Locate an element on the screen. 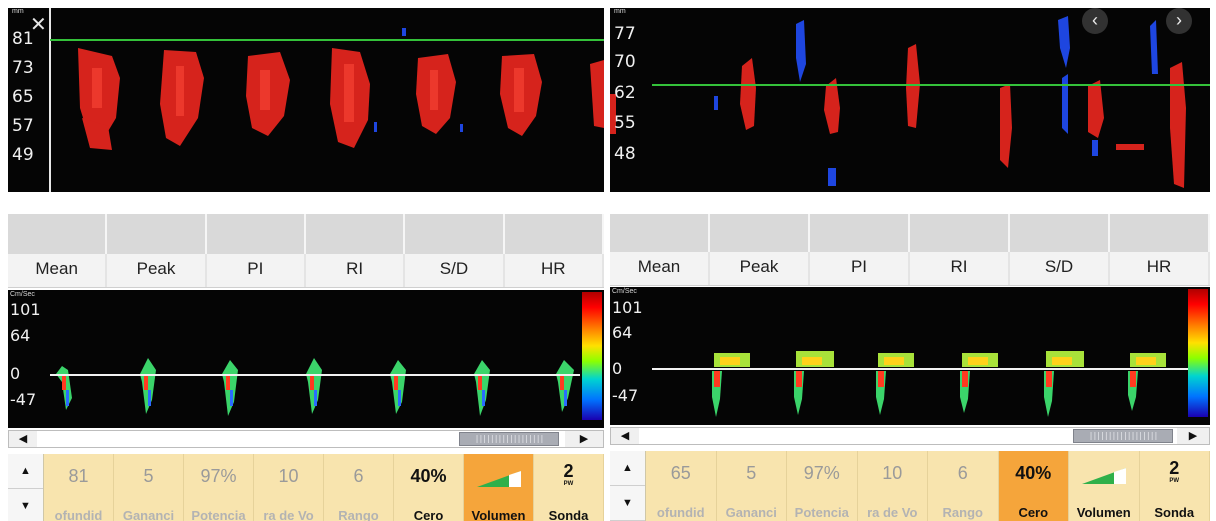  control-depth: 65 ofundid is located at coordinates (681, 486).